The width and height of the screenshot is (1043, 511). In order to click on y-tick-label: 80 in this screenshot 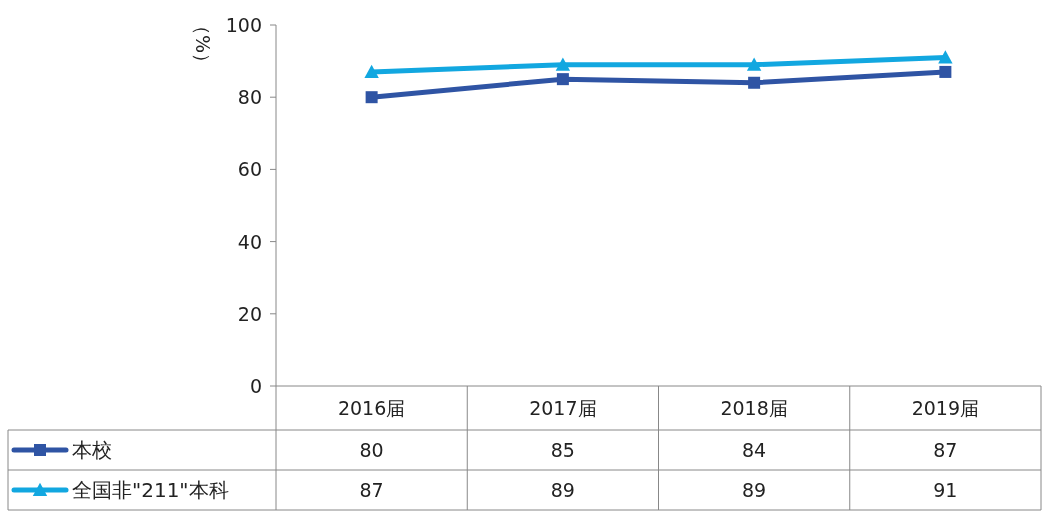, I will do `click(249, 97)`.